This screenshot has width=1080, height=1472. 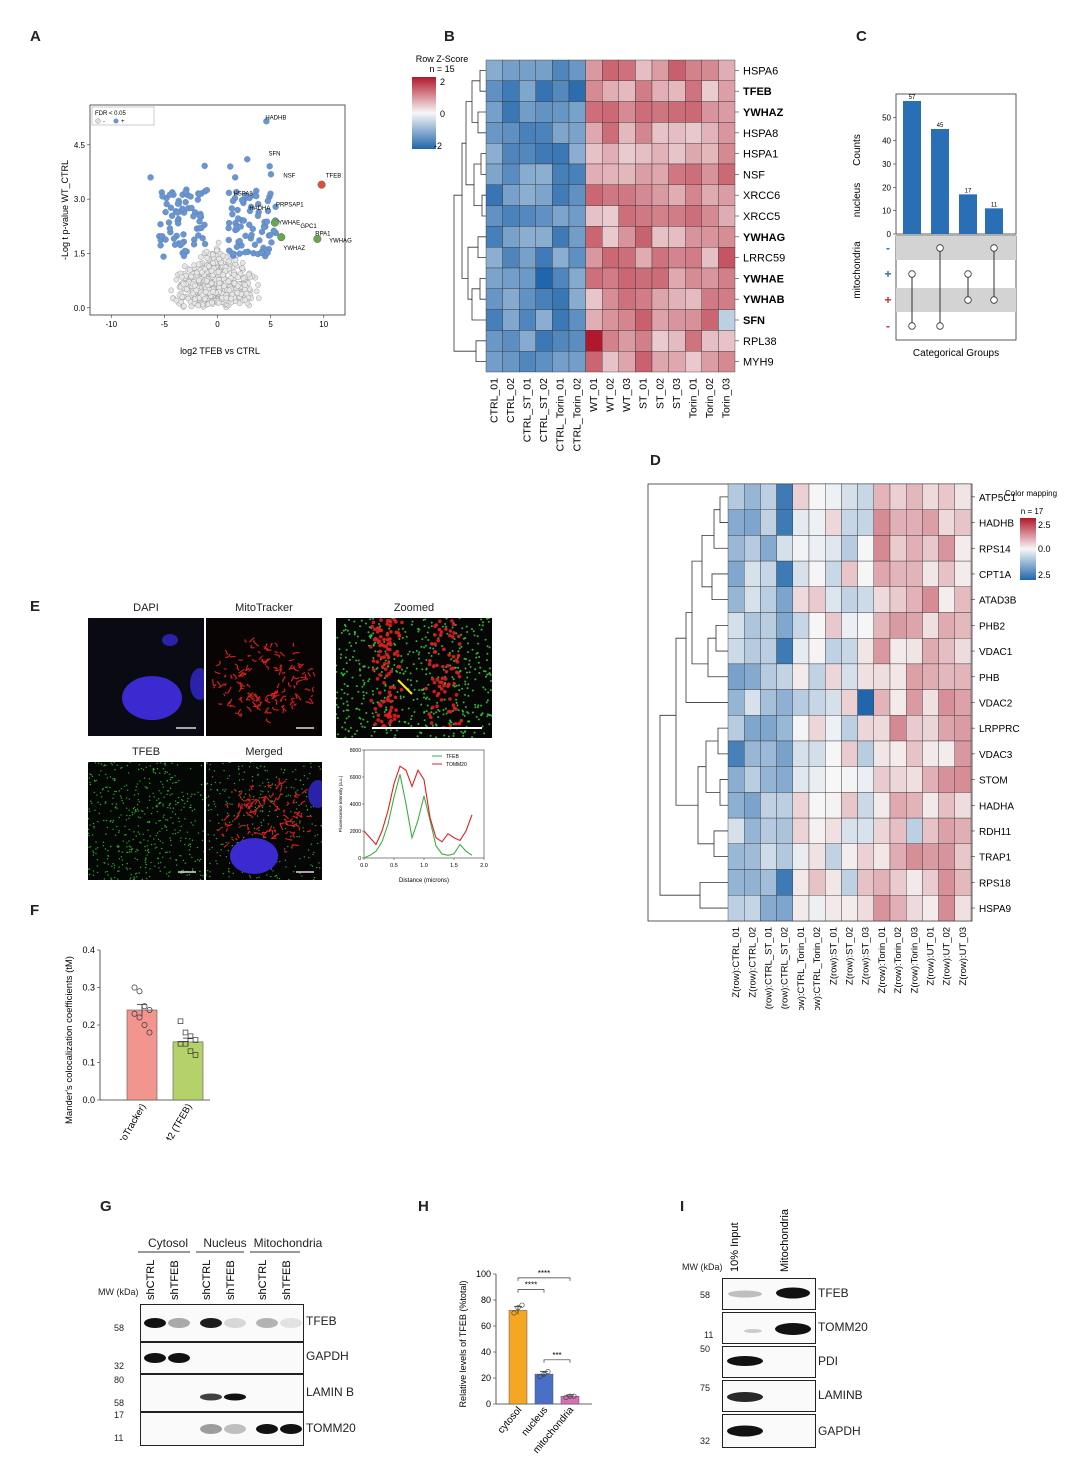 I want to click on heatmap-b-dendrogram, so click(x=469, y=216).